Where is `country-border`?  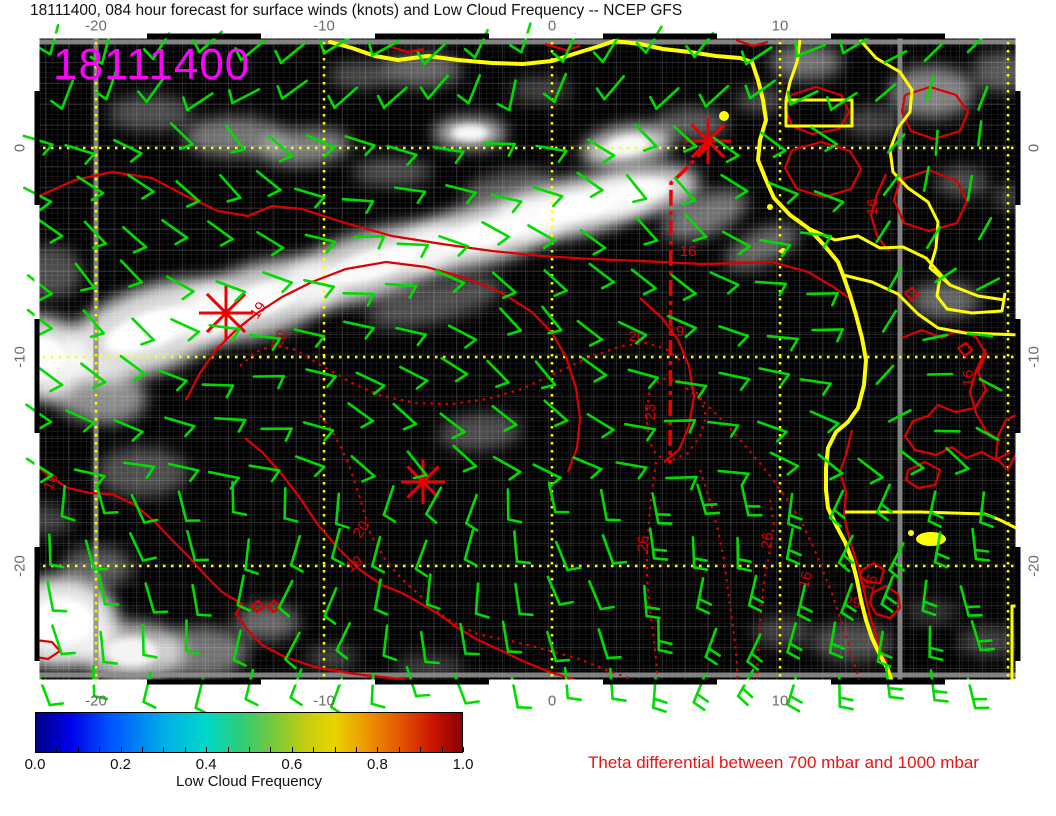
country-border is located at coordinates (932, 170).